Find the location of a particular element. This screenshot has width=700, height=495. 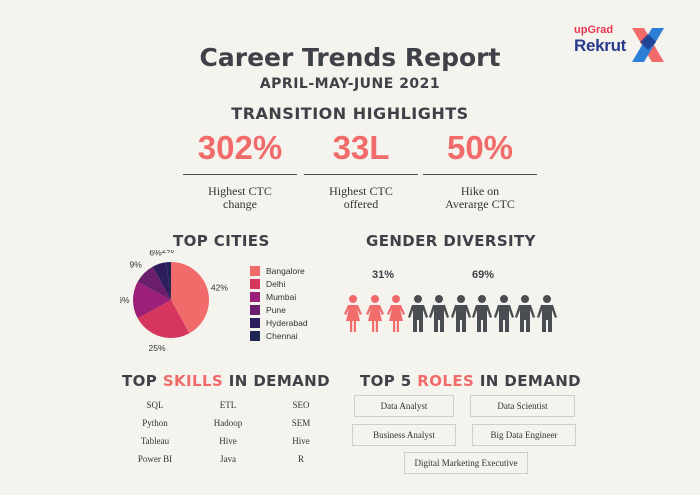

skills-title-post: IN DEMAND is located at coordinates (279, 381).